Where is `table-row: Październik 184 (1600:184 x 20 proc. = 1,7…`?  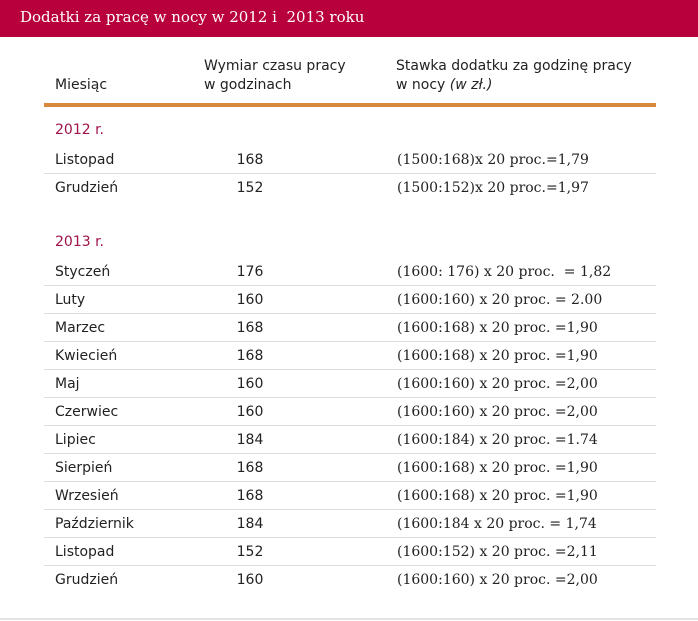 table-row: Październik 184 (1600:184 x 20 proc. = 1,7… is located at coordinates (350, 524).